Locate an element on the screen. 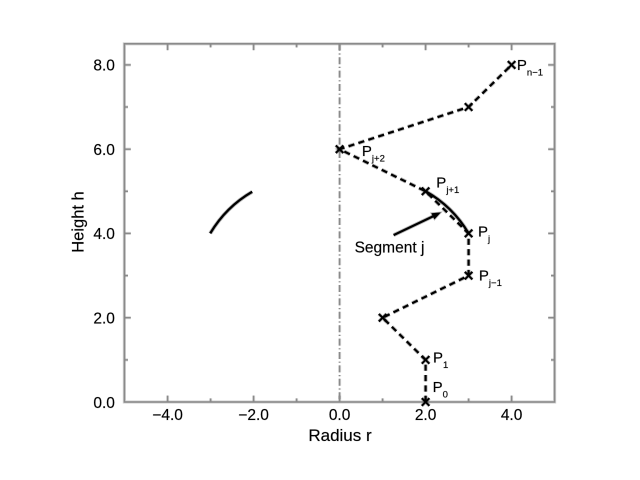  svg-text: Segment j is located at coordinates (390, 247).